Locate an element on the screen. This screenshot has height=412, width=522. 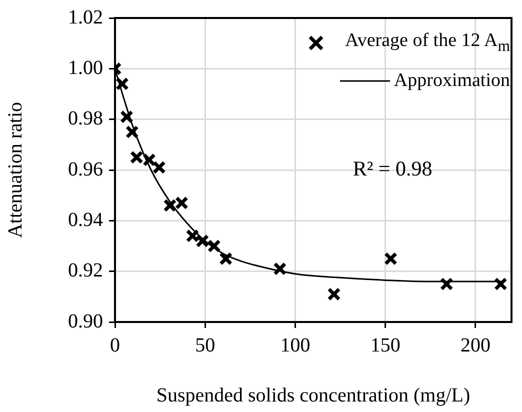
x-tick-label: 50 is located at coordinates (205, 345).